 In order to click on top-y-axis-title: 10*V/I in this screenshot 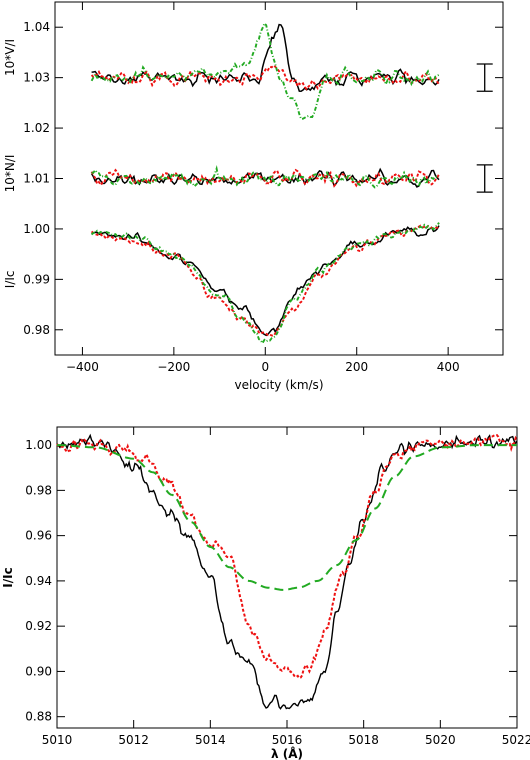, I will do `click(10, 57)`.